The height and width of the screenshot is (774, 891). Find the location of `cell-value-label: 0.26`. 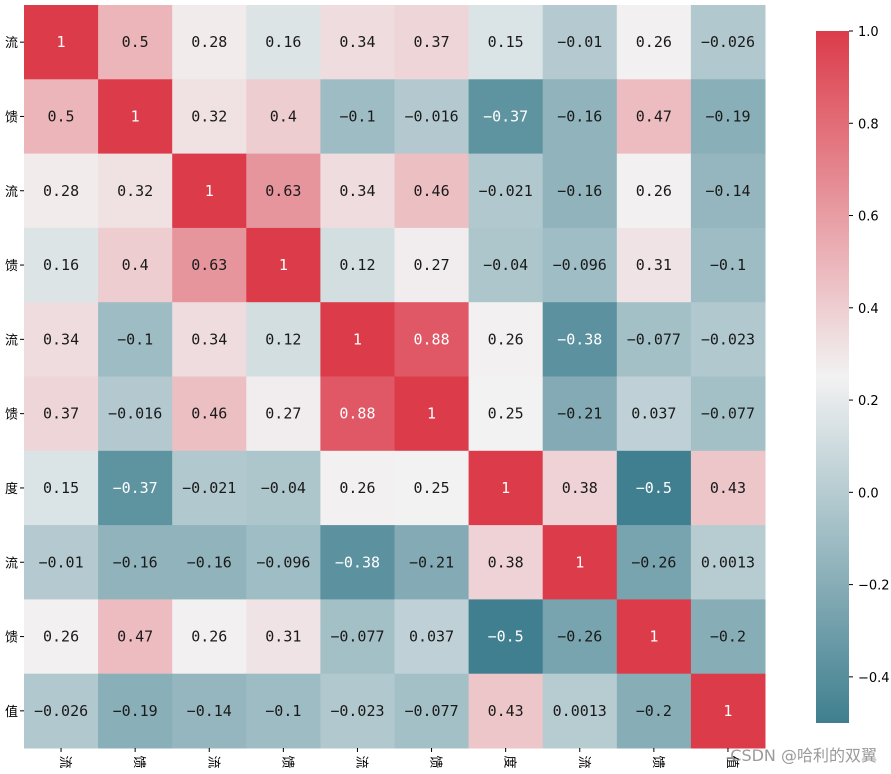

cell-value-label: 0.26 is located at coordinates (654, 191).